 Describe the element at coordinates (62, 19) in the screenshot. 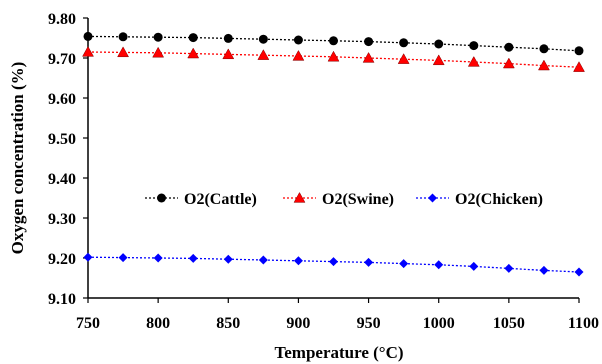

I see `y-tick-label: 9.80` at that location.